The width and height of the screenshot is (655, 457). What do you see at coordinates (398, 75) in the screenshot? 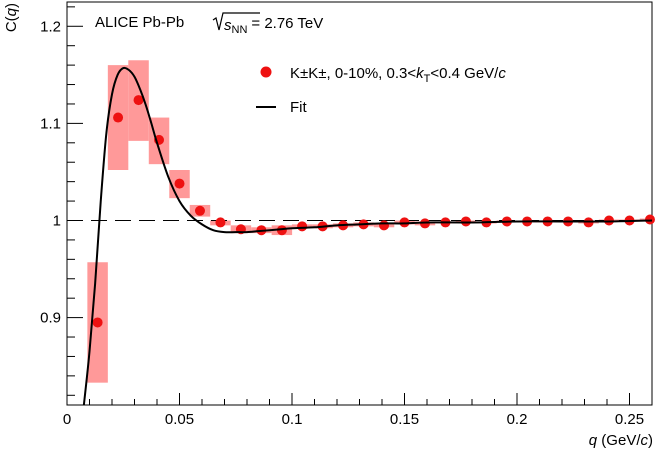
I see `legend-marker-label: K±K±, 0-10%, 0.3<kT<0.4 GeV/c` at bounding box center [398, 75].